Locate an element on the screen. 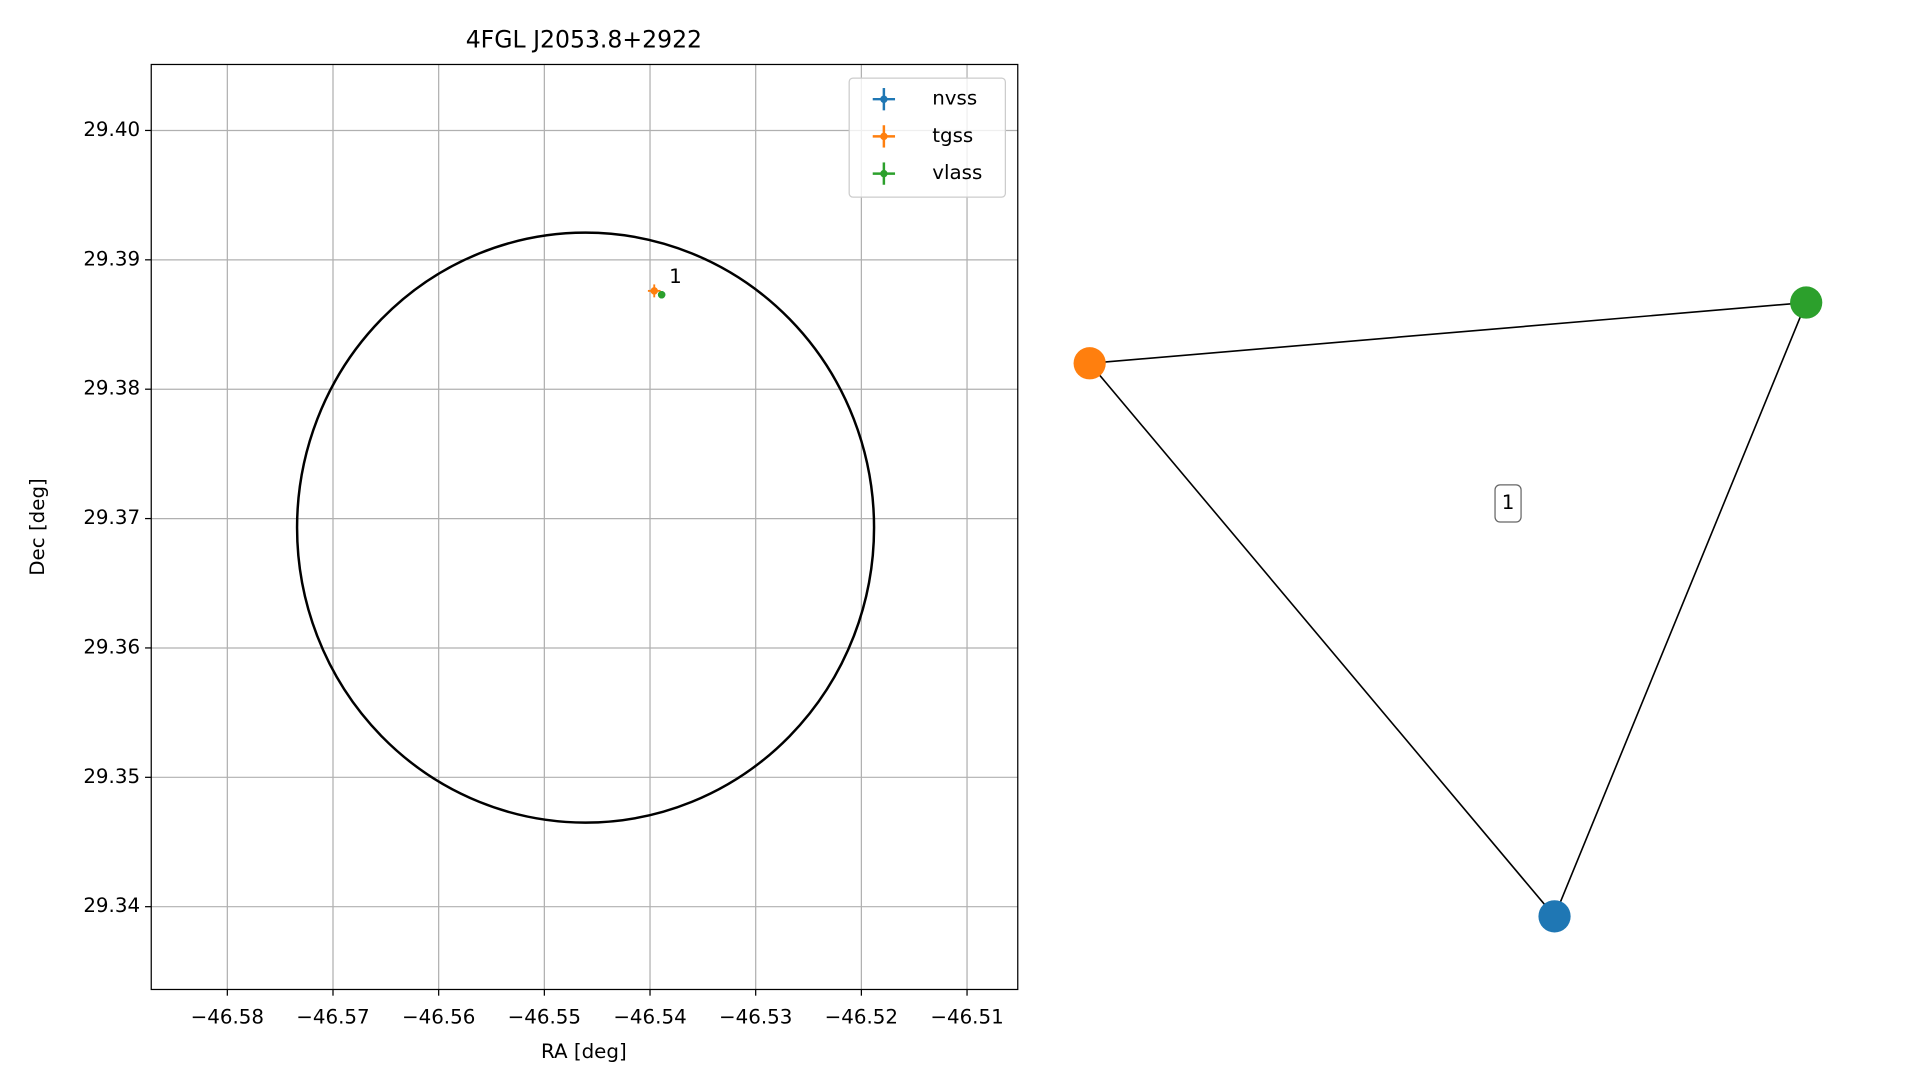 The width and height of the screenshot is (1919, 1080). y-tick-label: 29.38 is located at coordinates (111, 388).